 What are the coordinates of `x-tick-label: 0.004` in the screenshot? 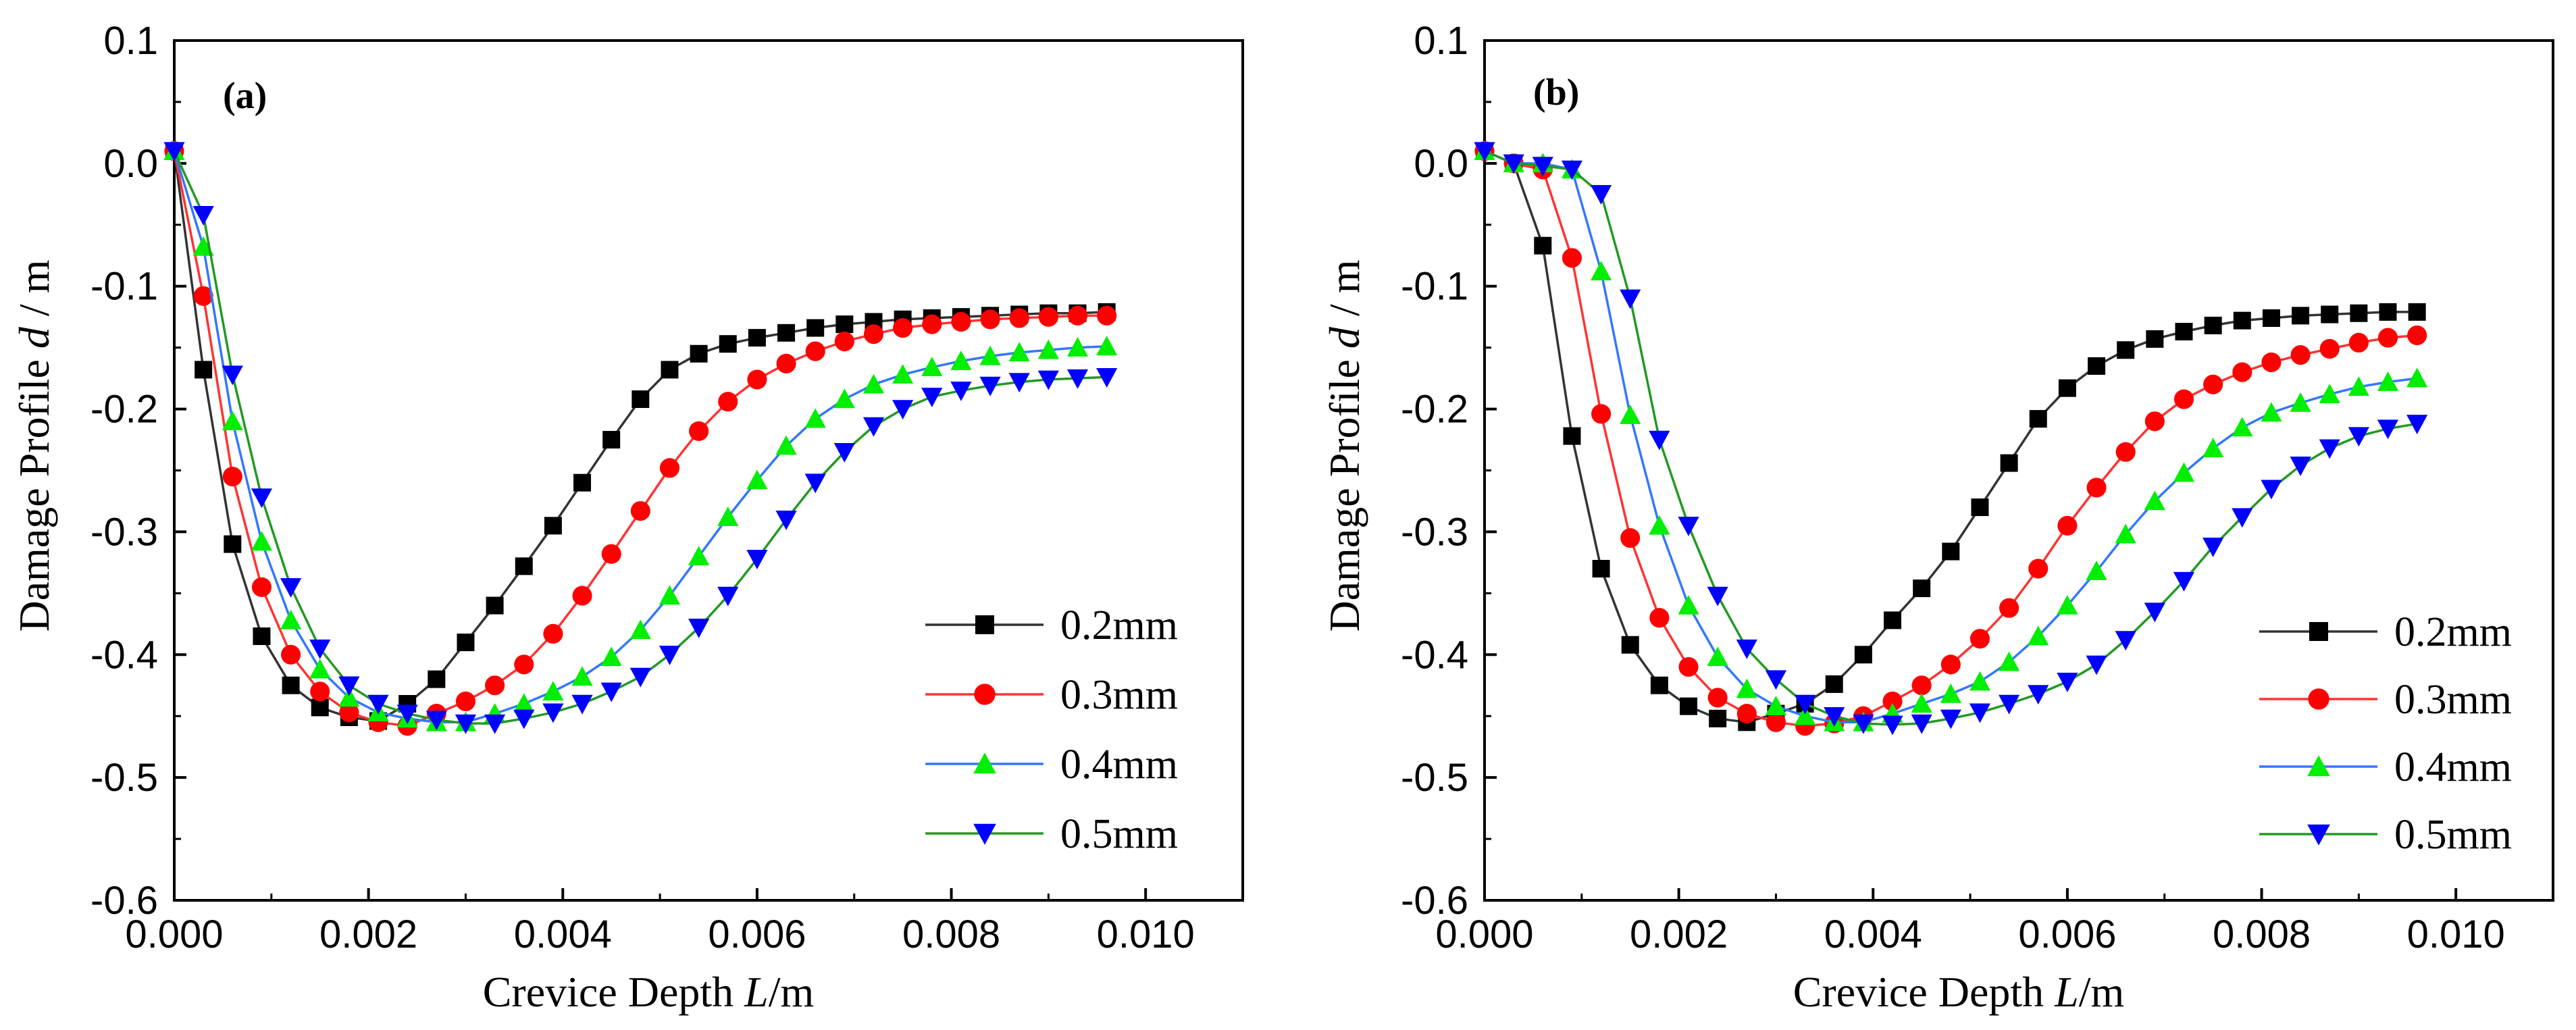 It's located at (1873, 934).